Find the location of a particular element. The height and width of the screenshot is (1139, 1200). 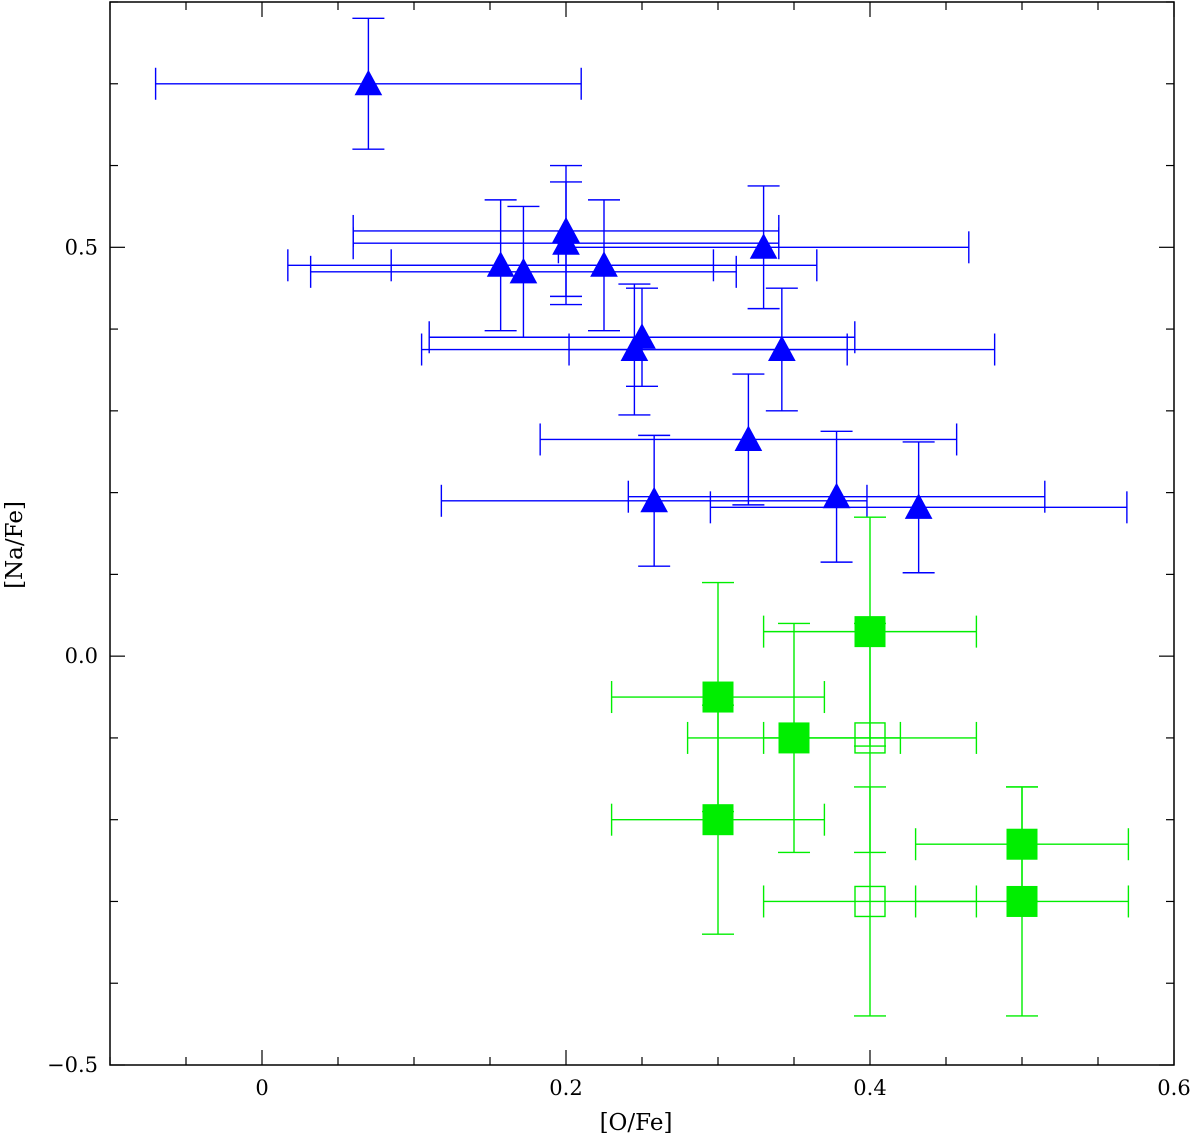

x-tick-label: 0 is located at coordinates (261, 1088).